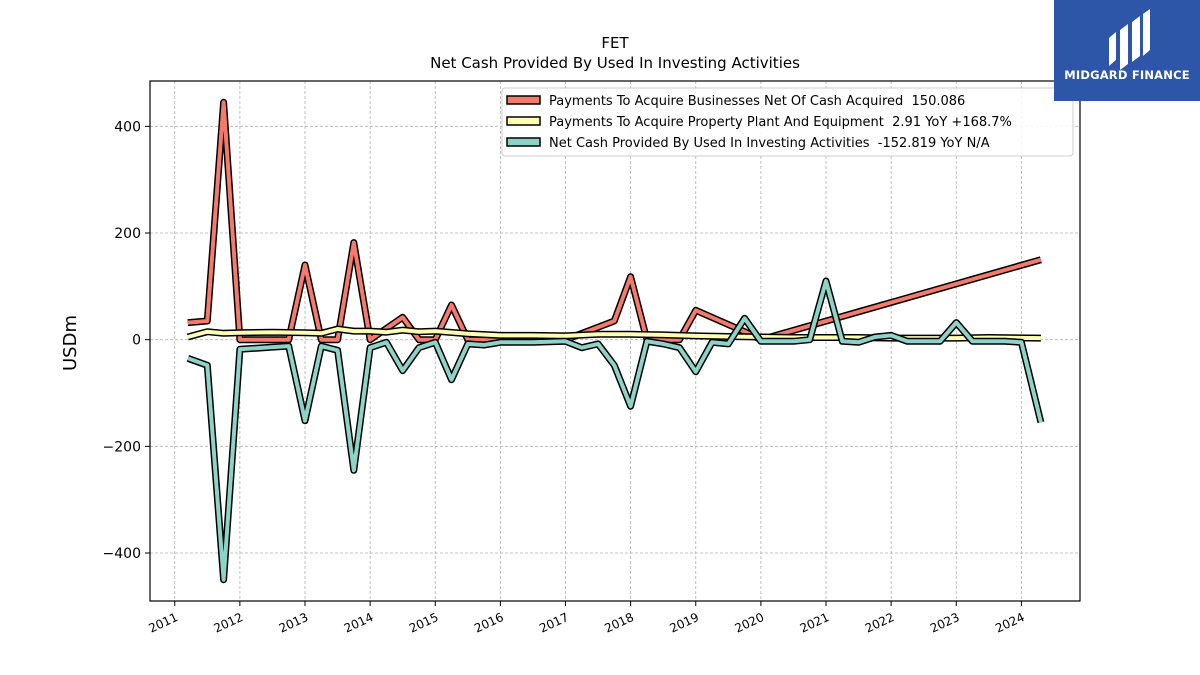 The height and width of the screenshot is (675, 1200). What do you see at coordinates (554, 623) in the screenshot?
I see `x-tick-label: 2017` at bounding box center [554, 623].